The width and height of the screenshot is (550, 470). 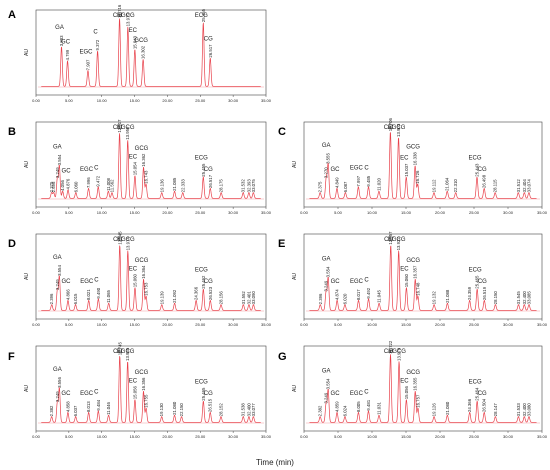 What do you see at coordinates (108, 183) in the screenshot?
I see `peak-rt-label: 11.008` at bounding box center [108, 183].